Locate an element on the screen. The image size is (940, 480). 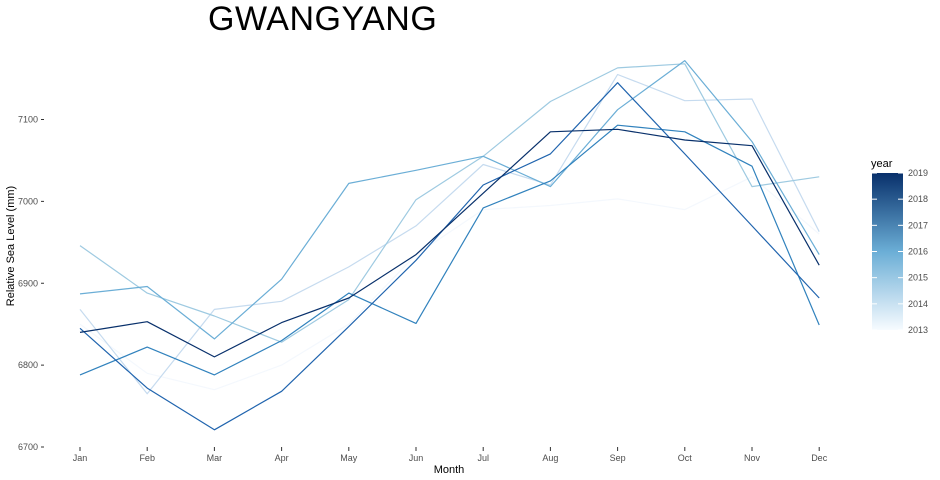
x-tick-label: Oct is located at coordinates (685, 458).